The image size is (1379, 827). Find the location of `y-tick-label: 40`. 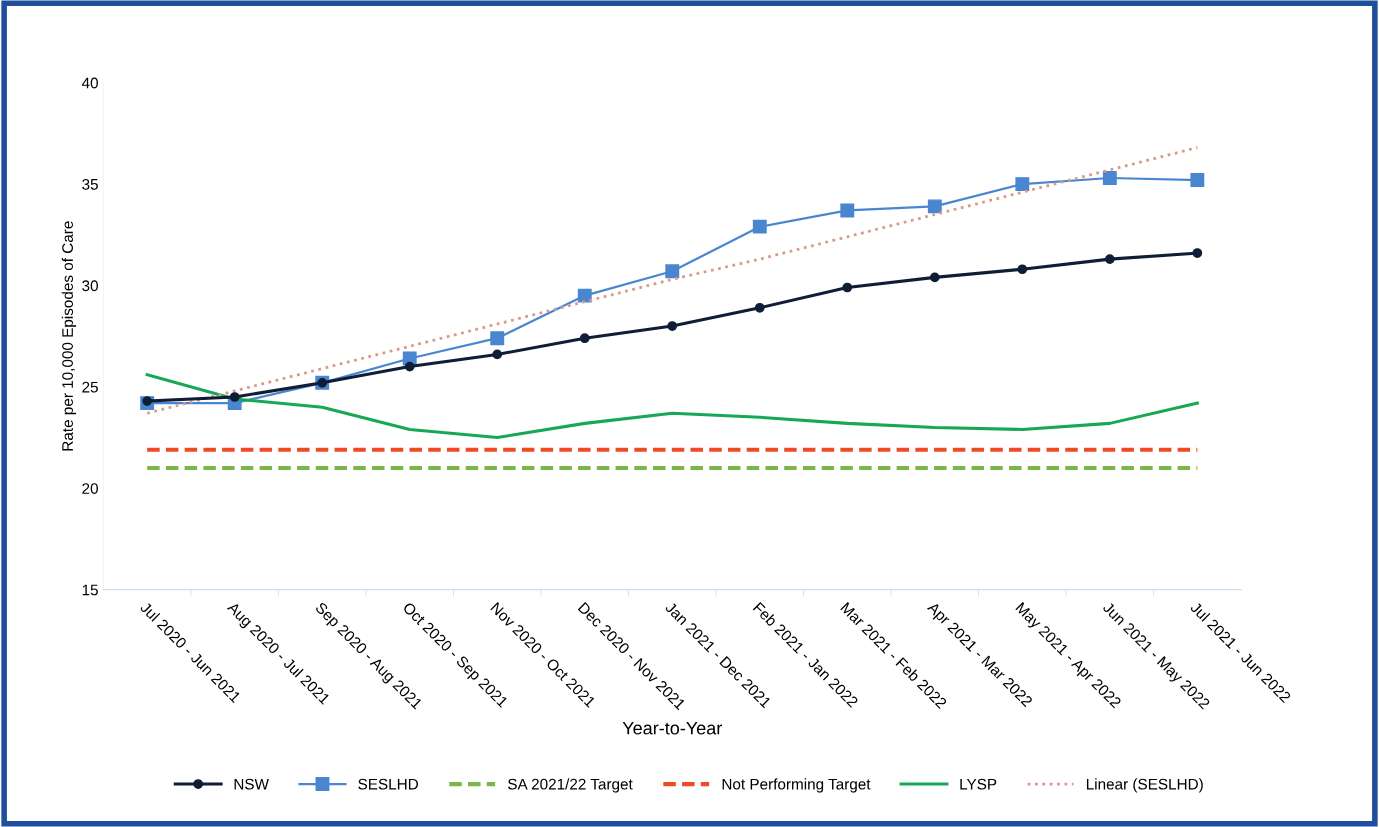

y-tick-label: 40 is located at coordinates (89, 83).